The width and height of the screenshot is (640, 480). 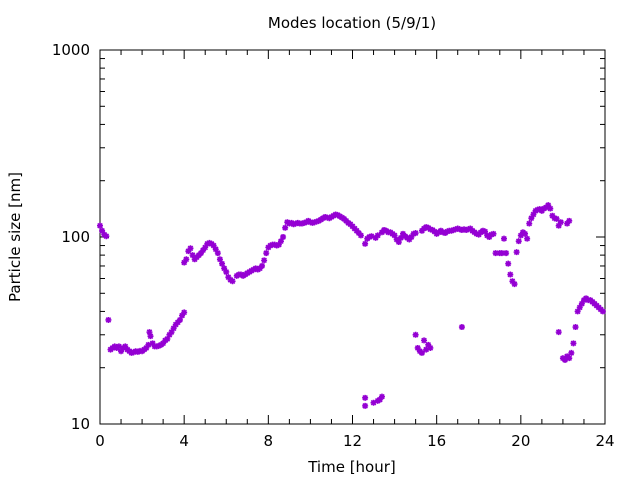 I want to click on x-tick-label: 4, so click(x=184, y=441).